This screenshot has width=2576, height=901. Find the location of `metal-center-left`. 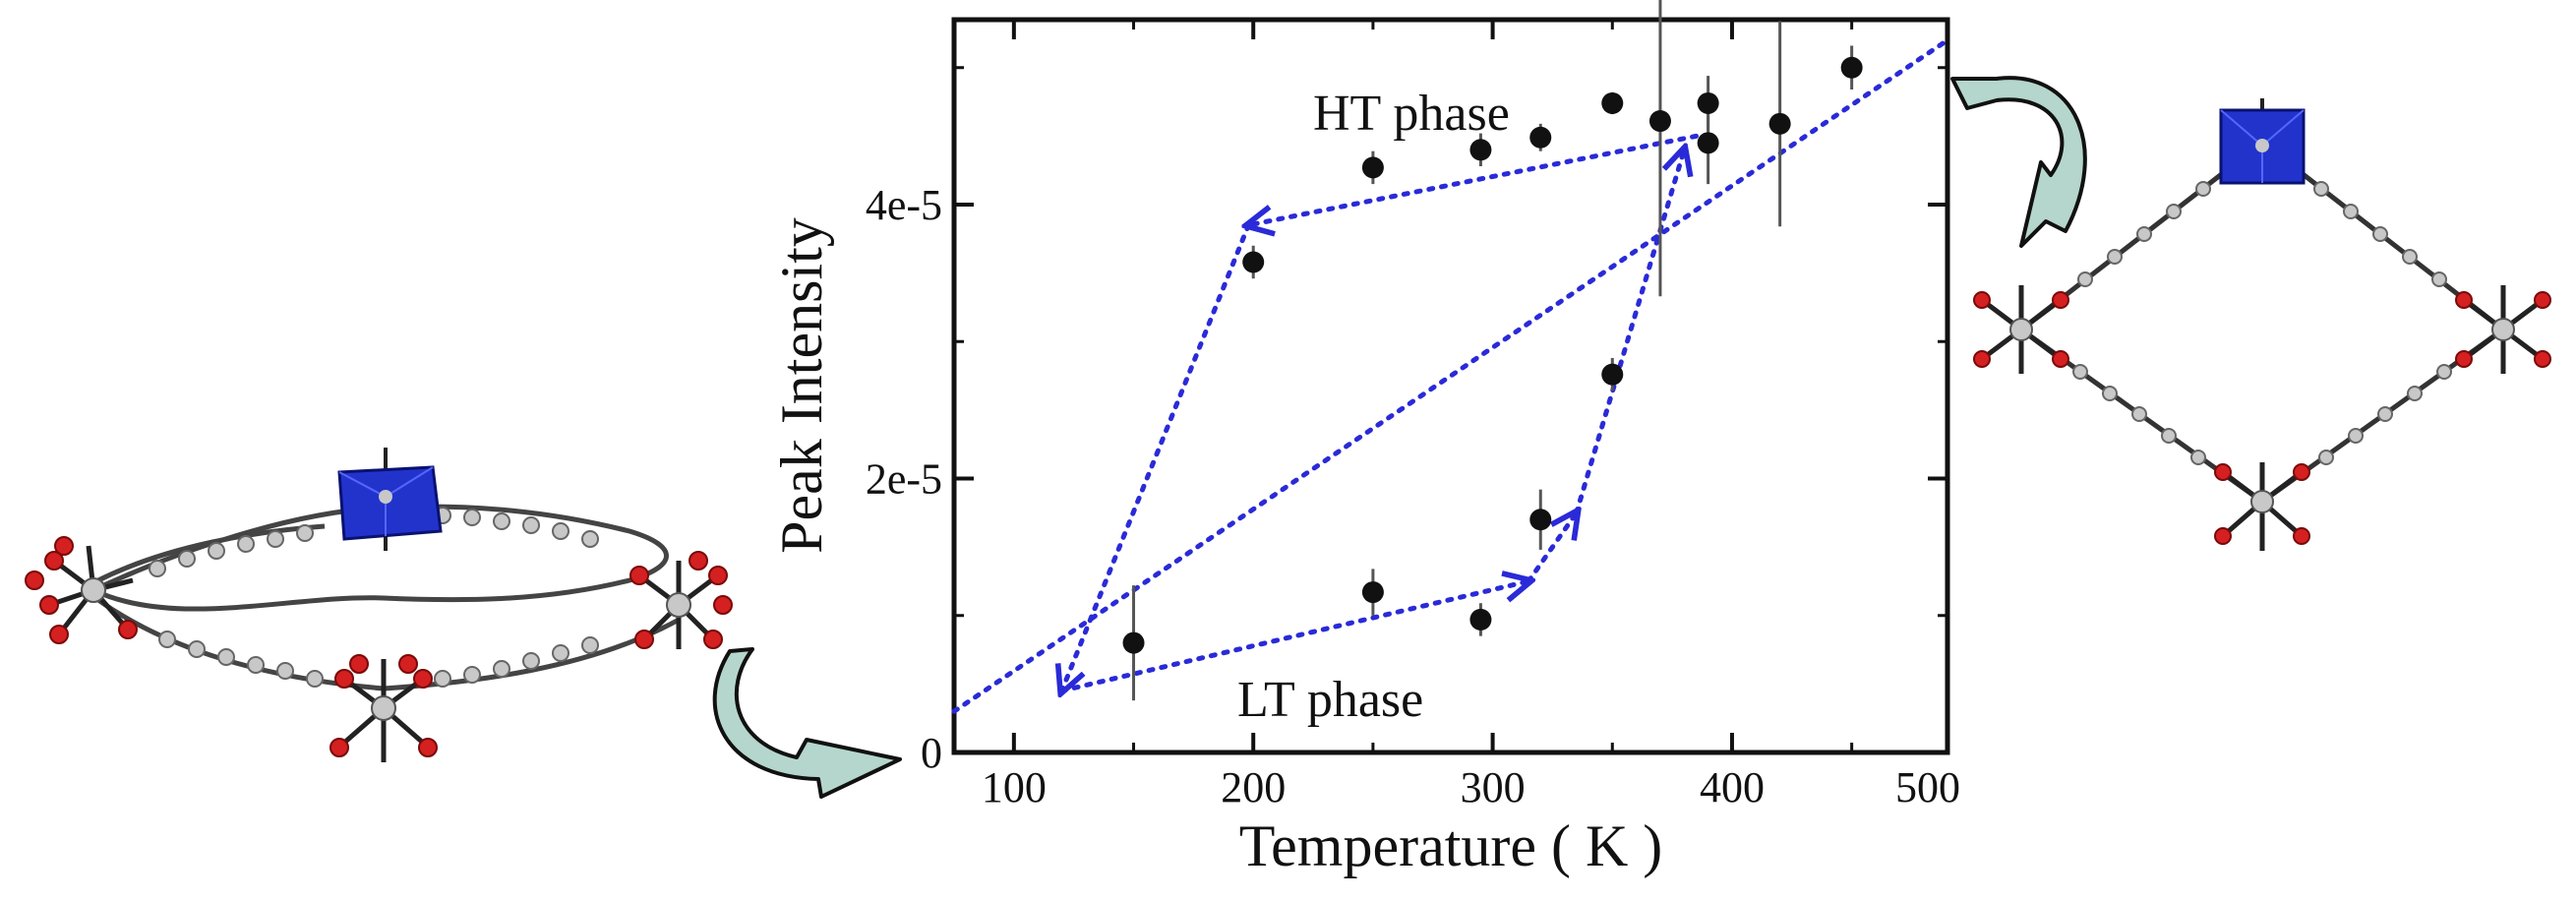

metal-center-left is located at coordinates (81, 590).